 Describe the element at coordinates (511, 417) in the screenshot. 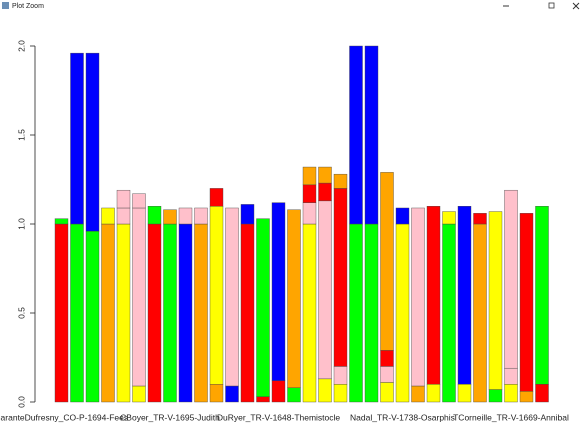

I see `x-tick-label: TCorneille_TR-V-1669-Annibal` at that location.